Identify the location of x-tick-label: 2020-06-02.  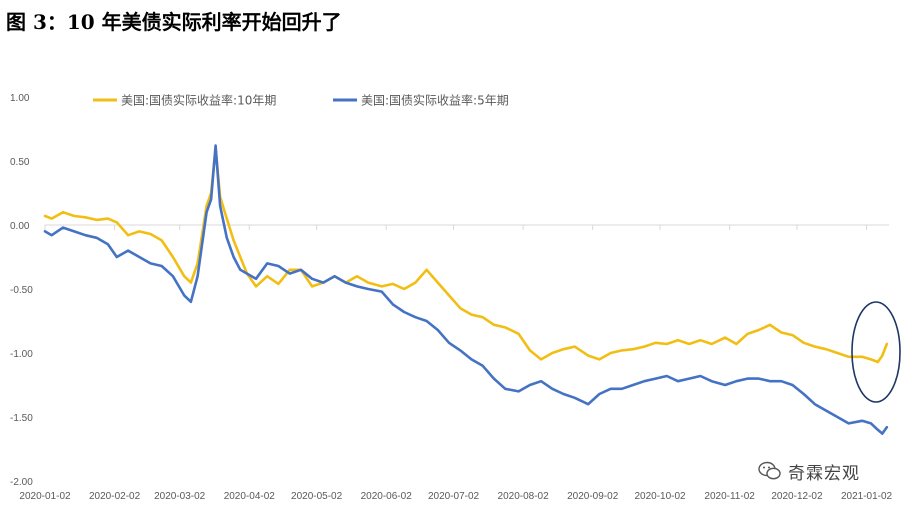
(387, 496).